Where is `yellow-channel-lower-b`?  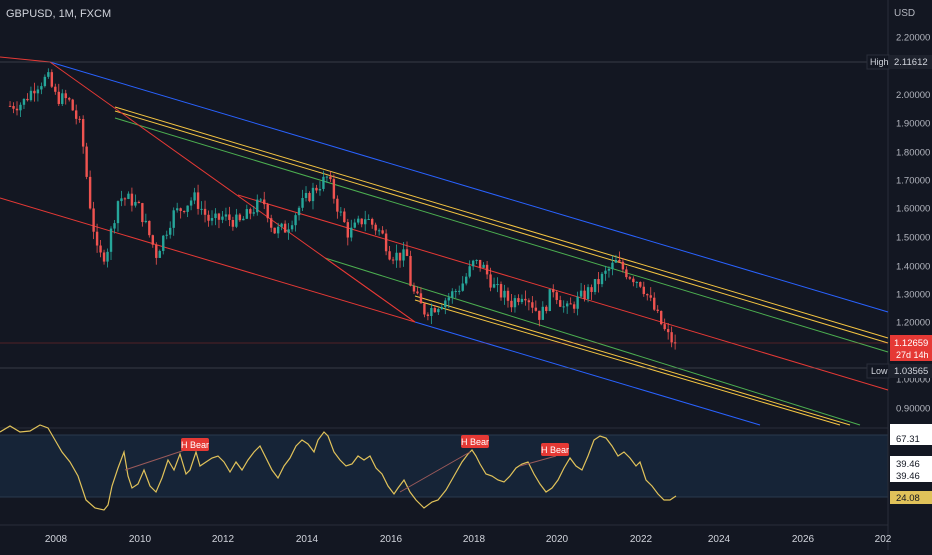 yellow-channel-lower-b is located at coordinates (627, 362).